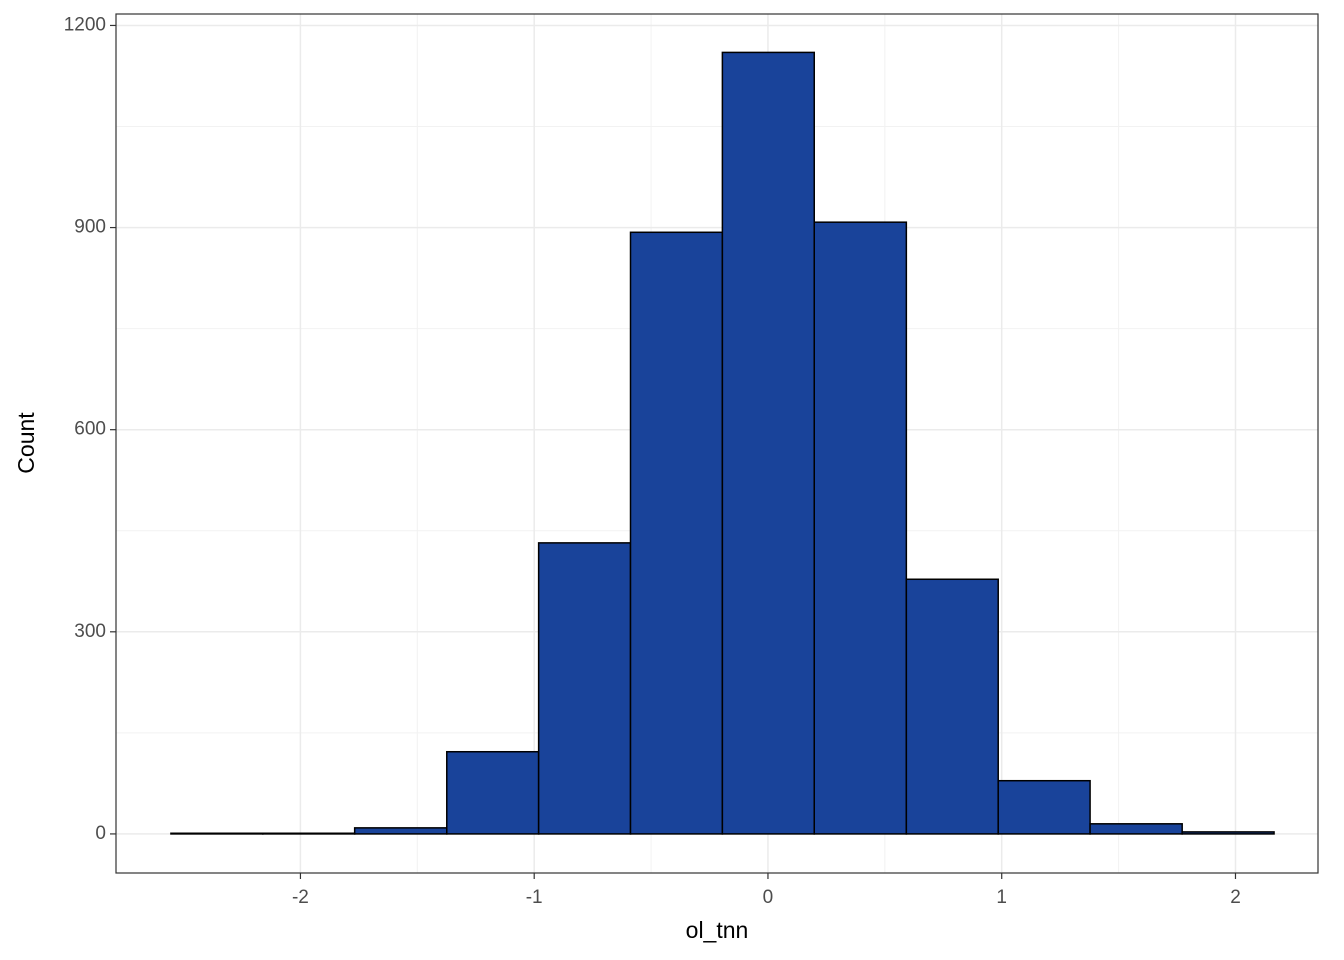 Image resolution: width=1344 pixels, height=960 pixels. I want to click on y-tick-label: 900, so click(90, 227).